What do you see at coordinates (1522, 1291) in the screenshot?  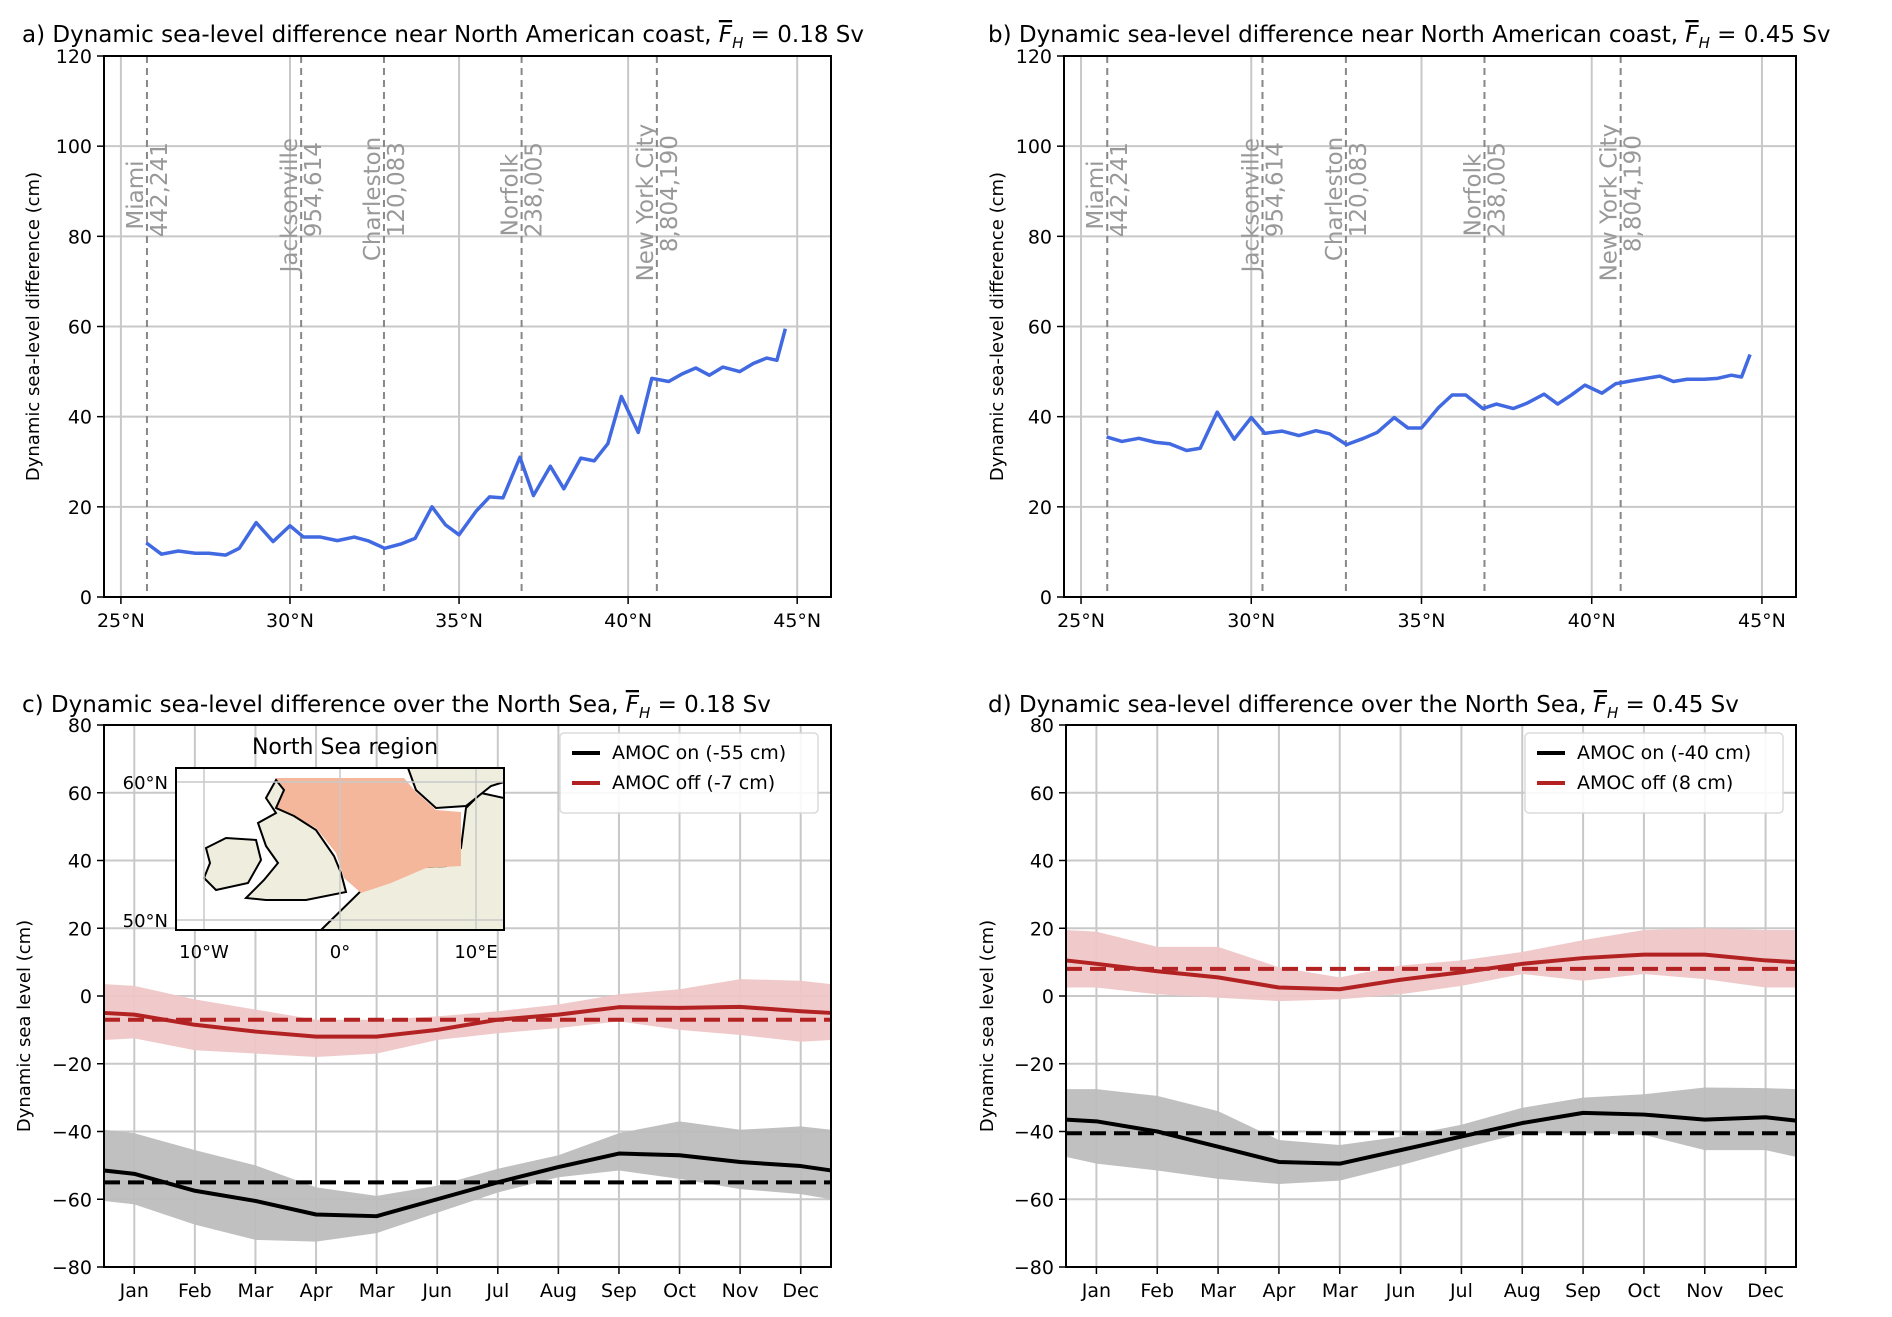 I see `x-tick-label: Aug` at bounding box center [1522, 1291].